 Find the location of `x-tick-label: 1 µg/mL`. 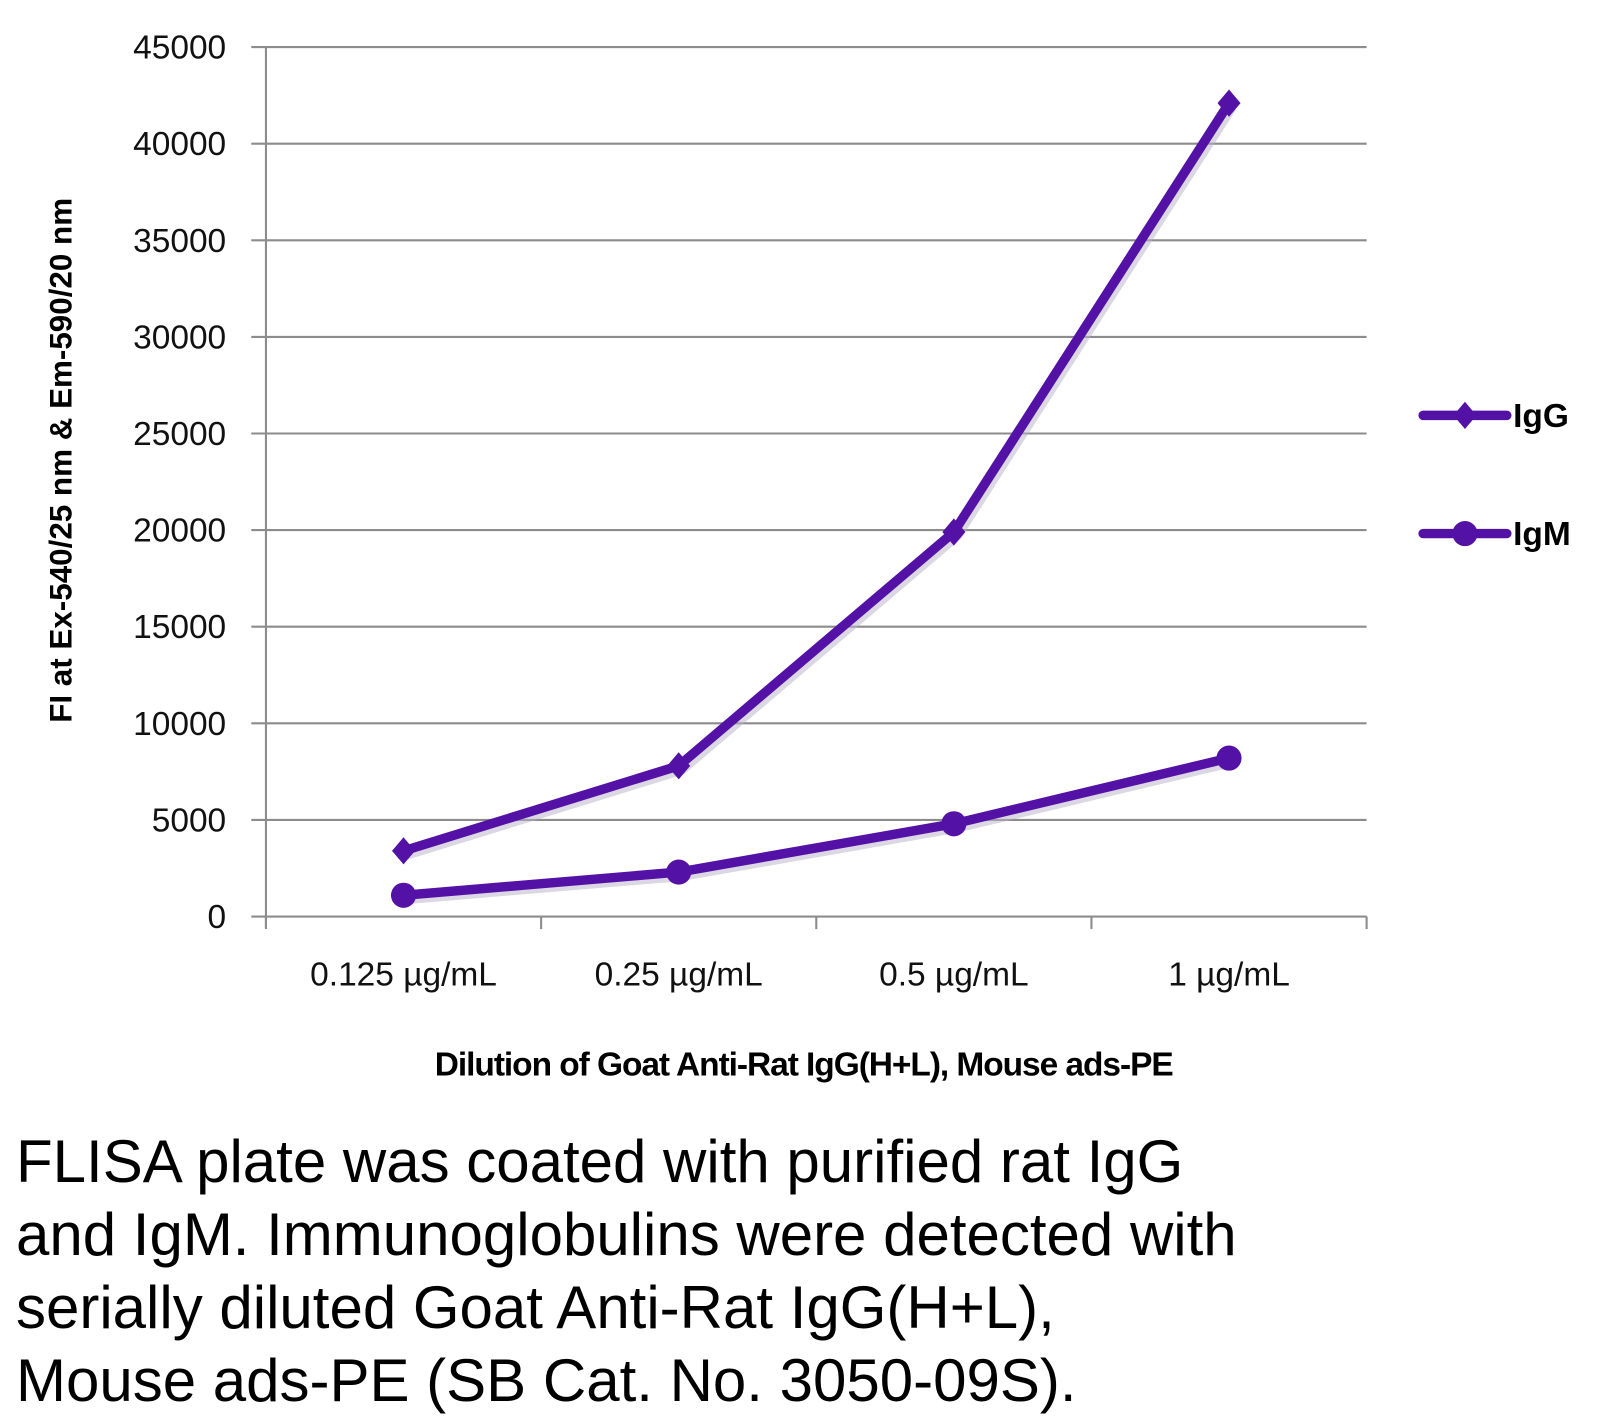

x-tick-label: 1 µg/mL is located at coordinates (1229, 975).